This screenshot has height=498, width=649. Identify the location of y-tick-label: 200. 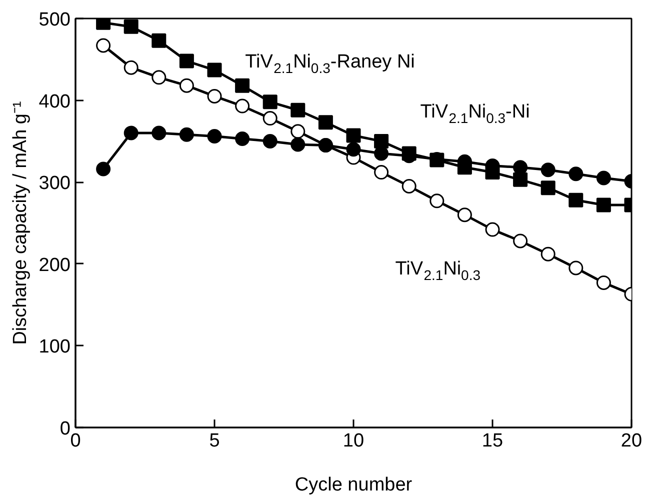
(54, 265).